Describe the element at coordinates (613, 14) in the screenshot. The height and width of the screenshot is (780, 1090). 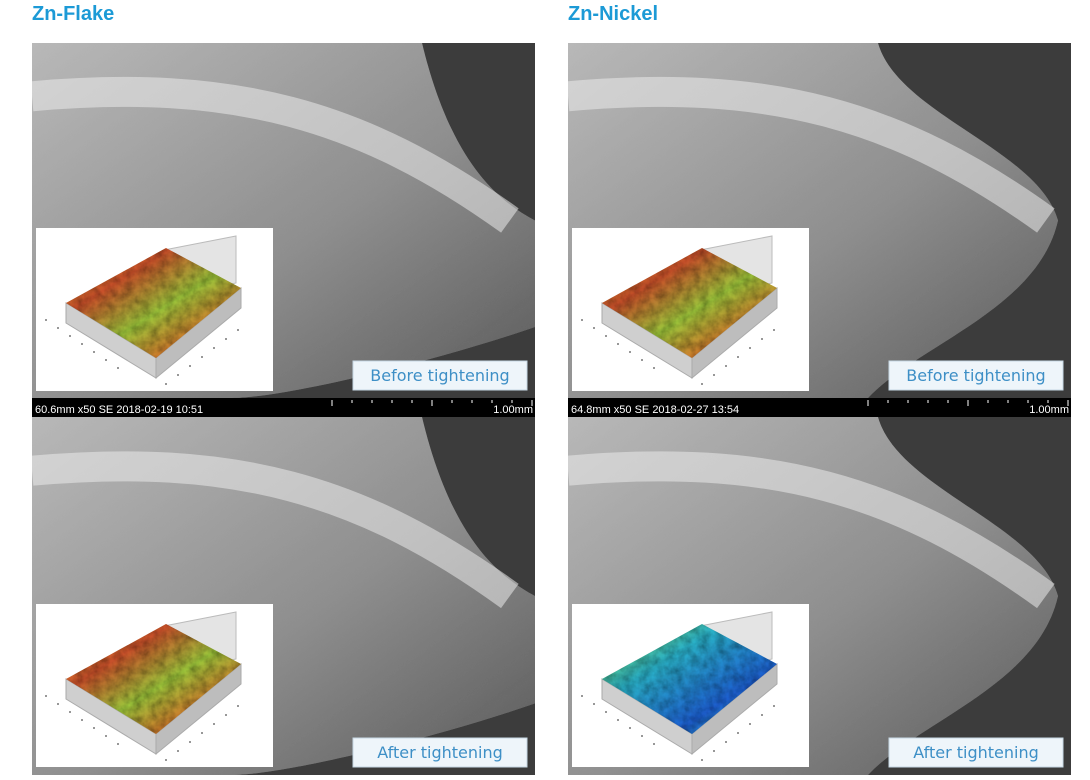
I see `column-title: Zn-Nickel` at that location.